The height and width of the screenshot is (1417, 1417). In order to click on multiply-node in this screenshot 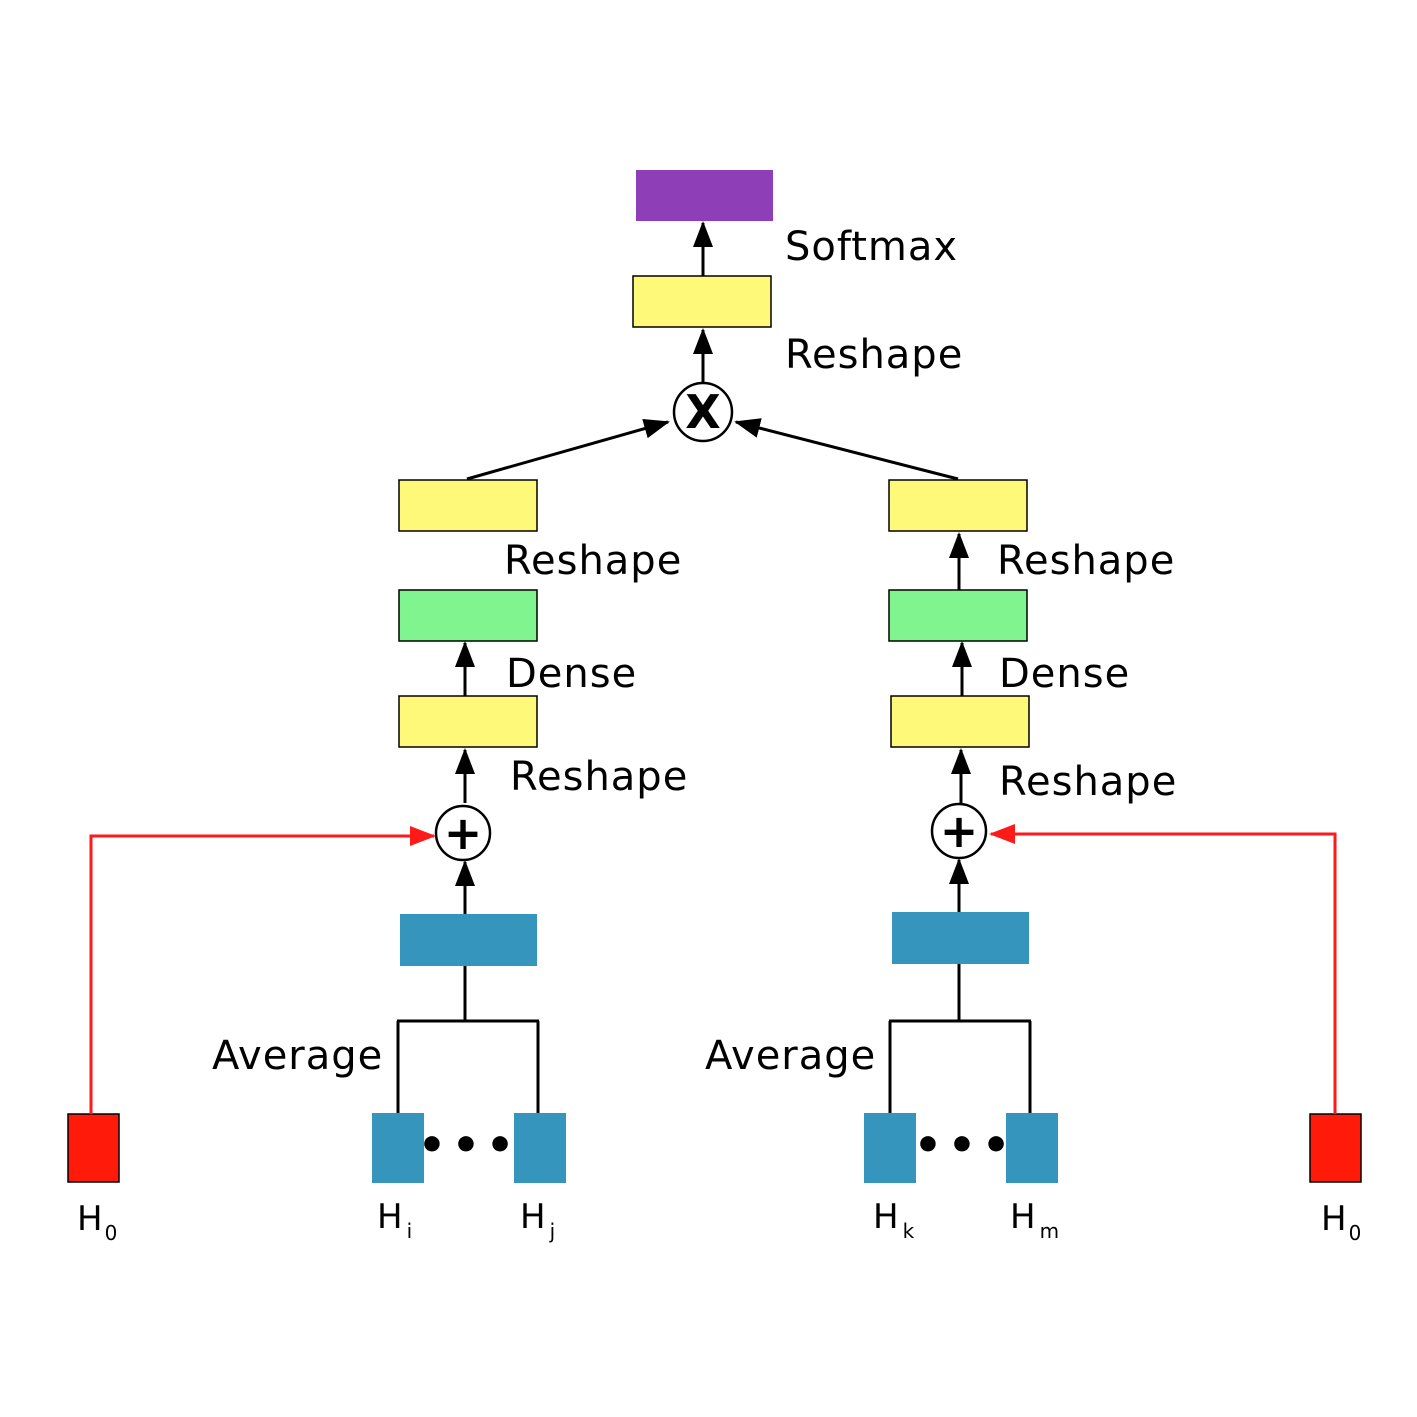, I will do `click(703, 412)`.